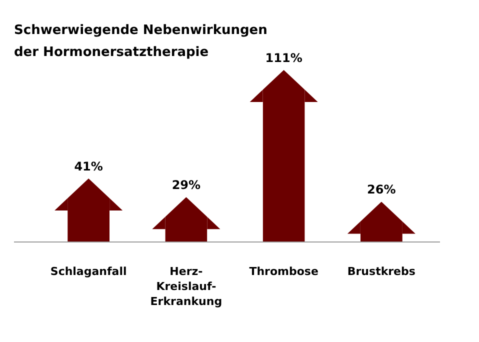  Describe the element at coordinates (88, 166) in the screenshot. I see `data-label: 41%` at that location.